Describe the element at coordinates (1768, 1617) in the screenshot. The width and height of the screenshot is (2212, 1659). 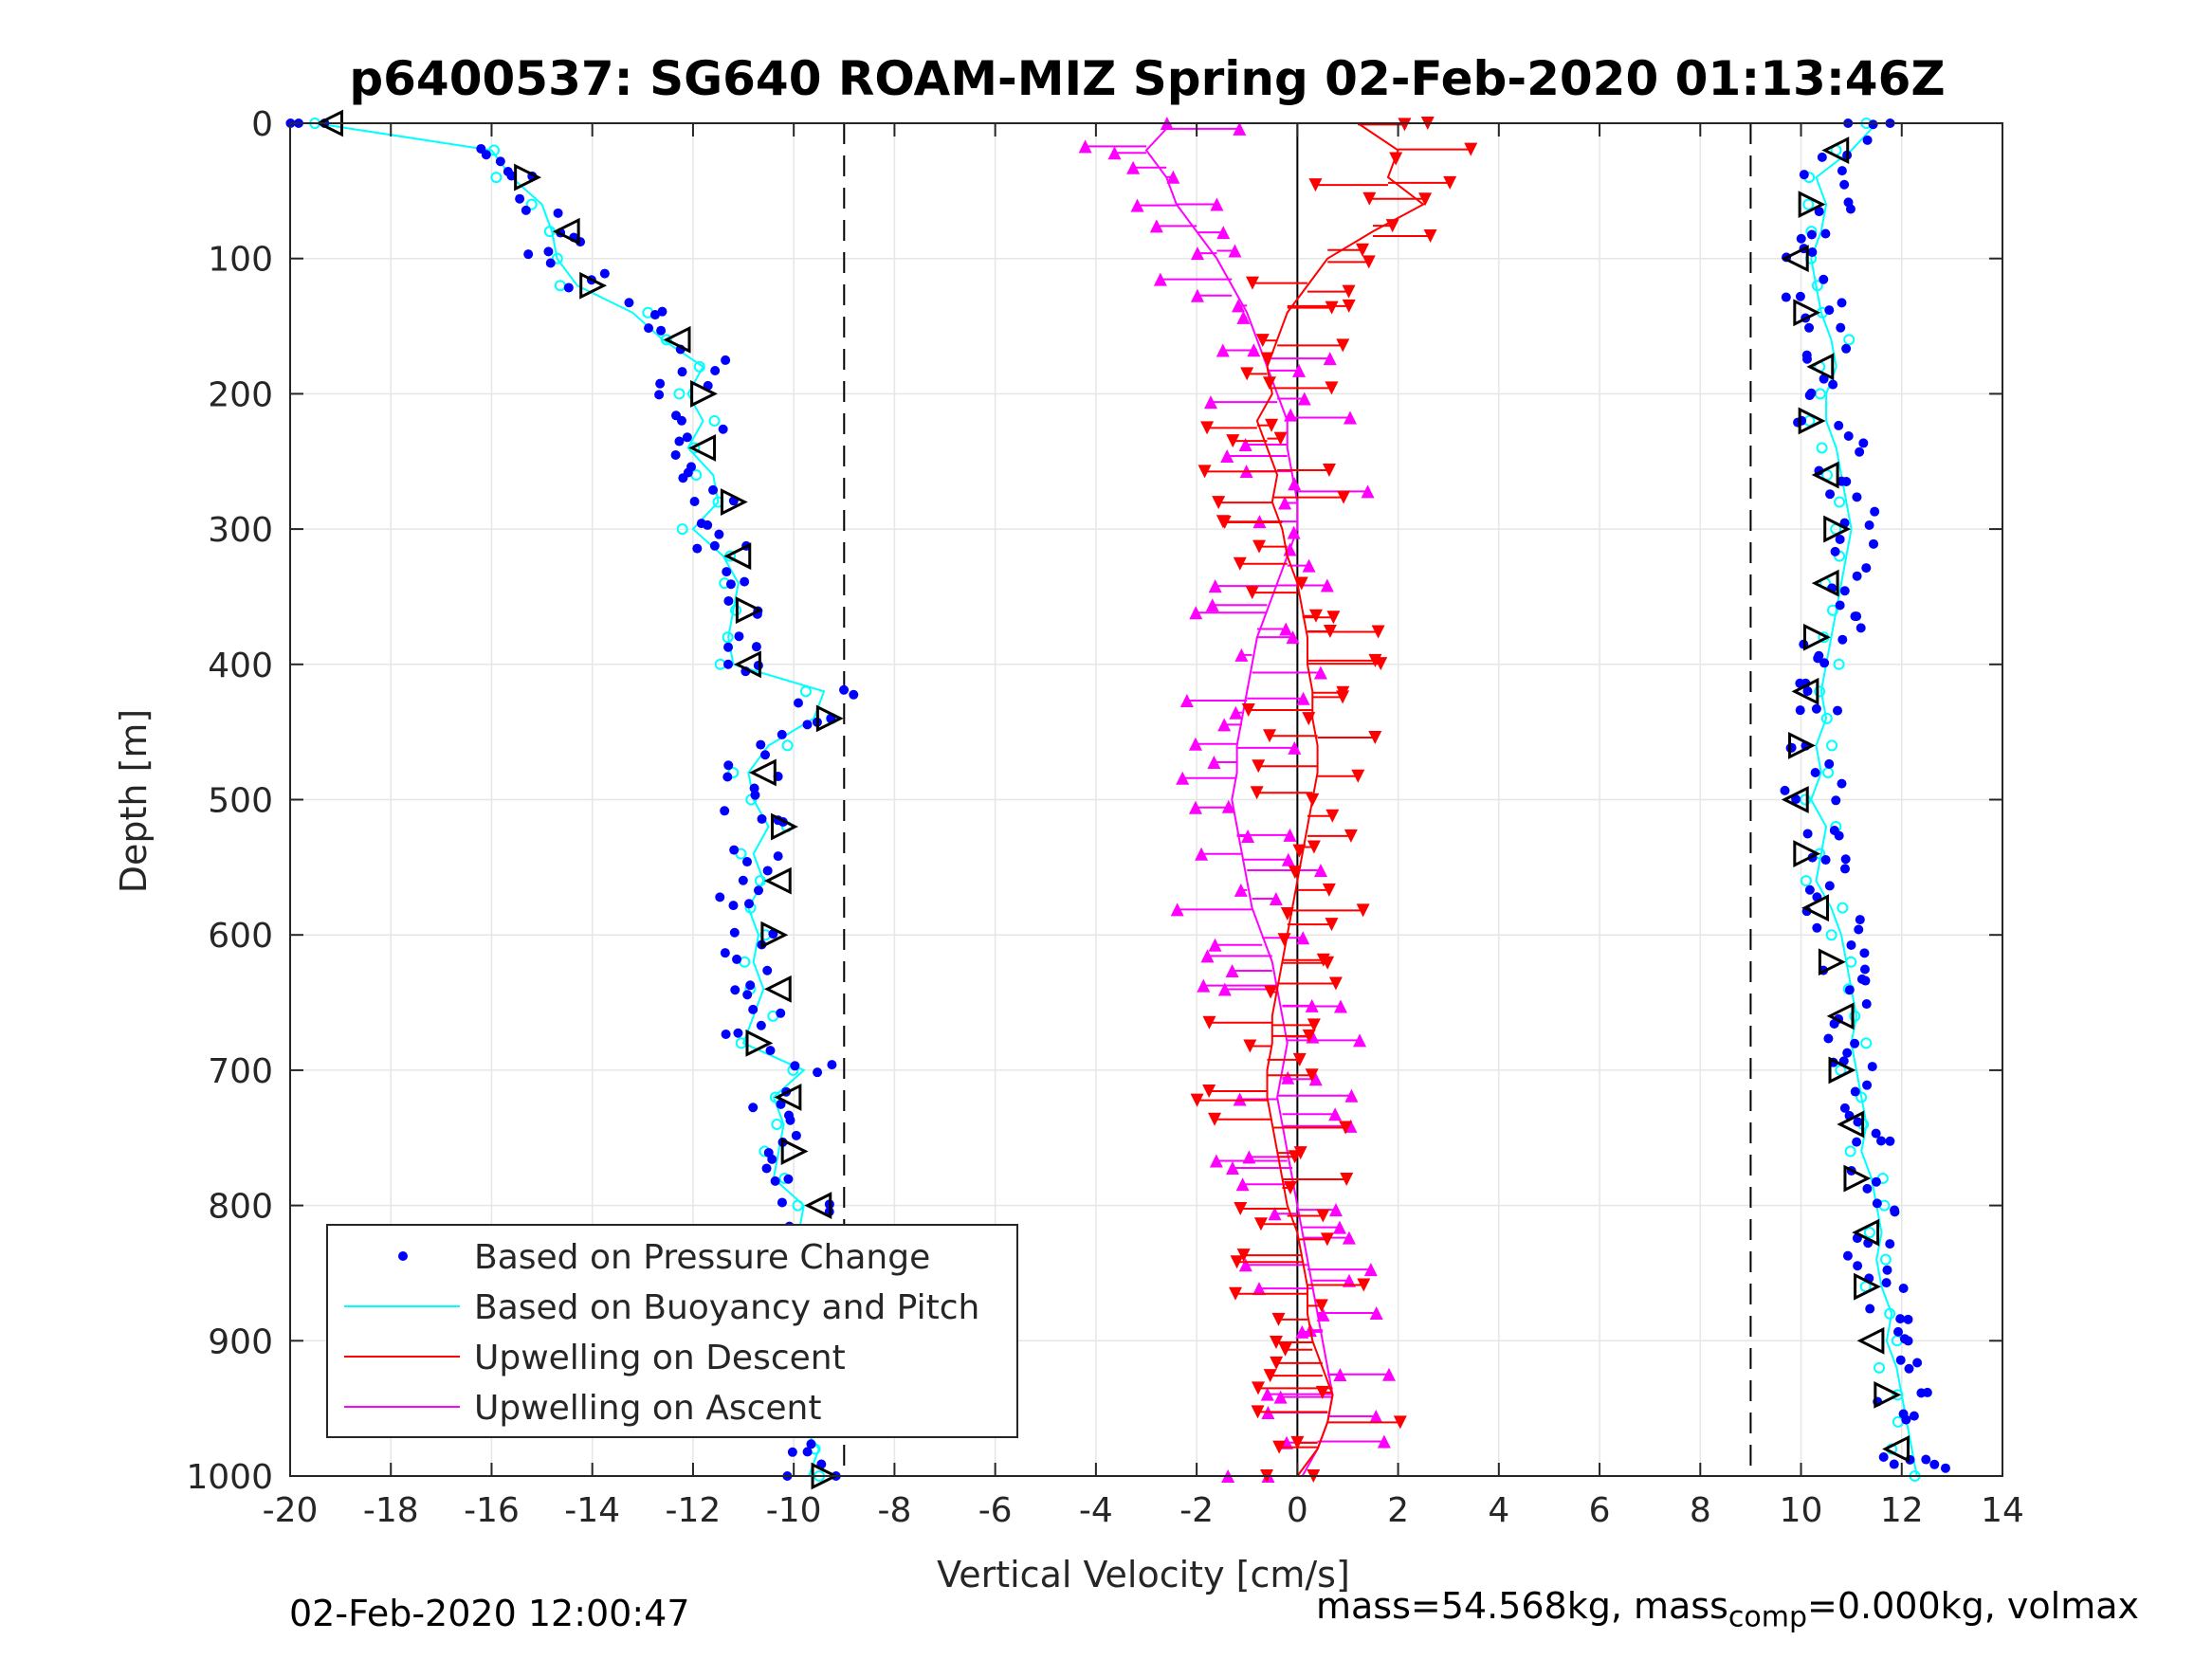
I see `mass-subscript: comp` at that location.